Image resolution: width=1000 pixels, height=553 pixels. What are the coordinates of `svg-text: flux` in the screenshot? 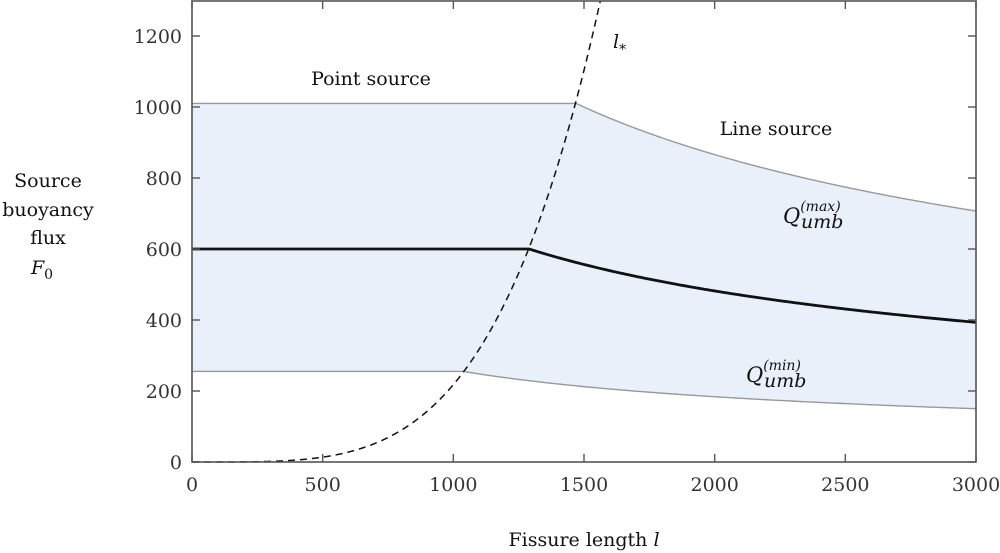 It's located at (48, 238).